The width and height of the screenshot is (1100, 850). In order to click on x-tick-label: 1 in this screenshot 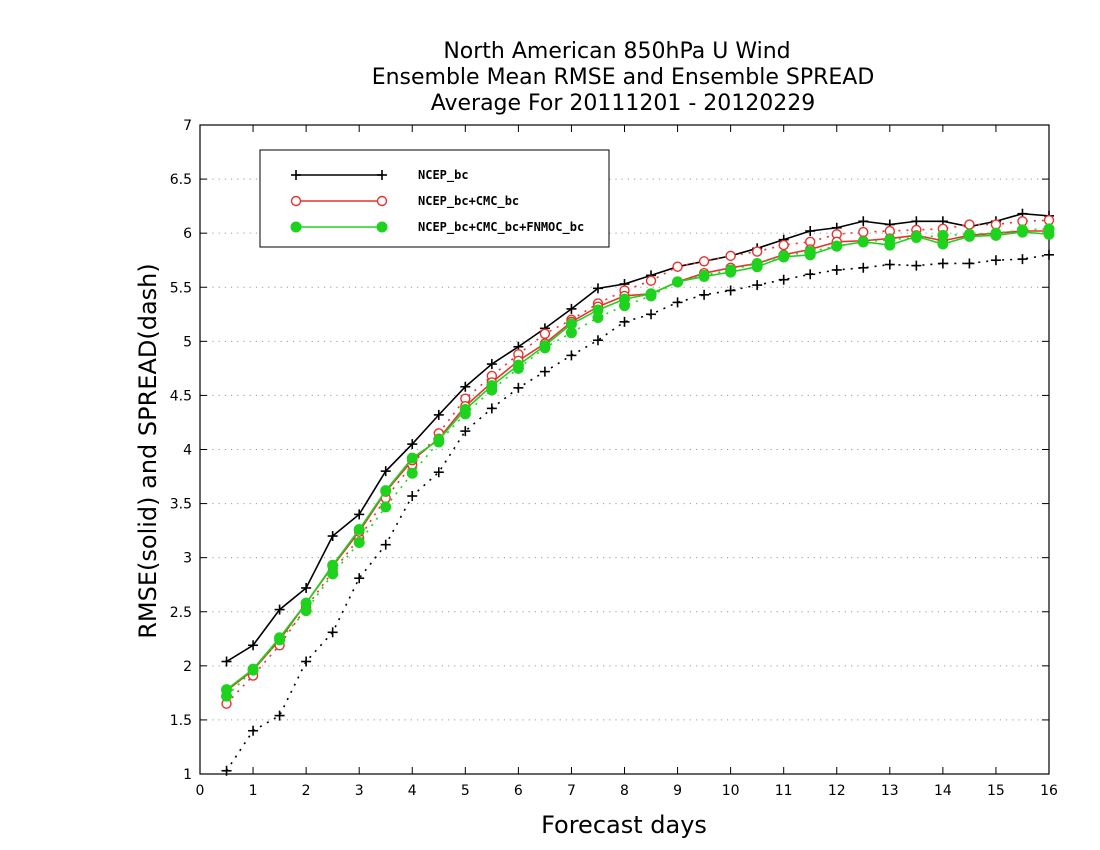, I will do `click(253, 791)`.